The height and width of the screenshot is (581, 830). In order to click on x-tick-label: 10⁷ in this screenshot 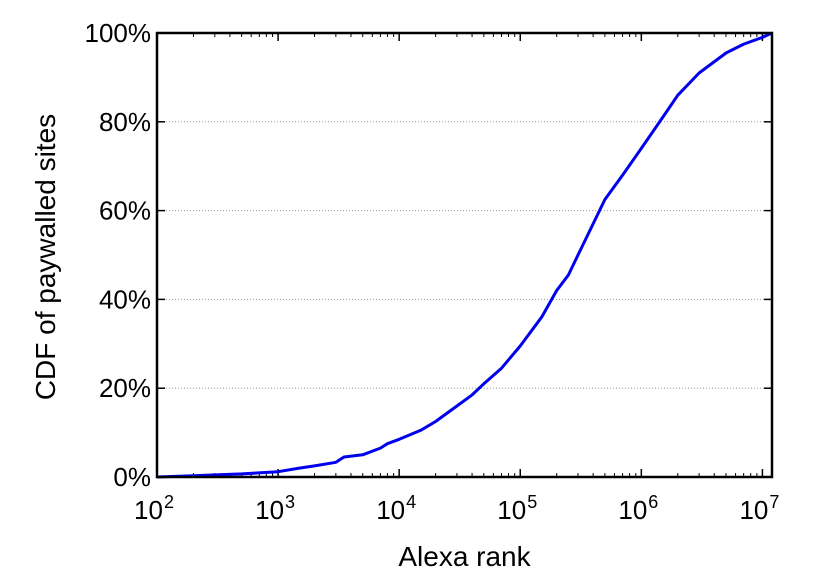, I will do `click(759, 508)`.